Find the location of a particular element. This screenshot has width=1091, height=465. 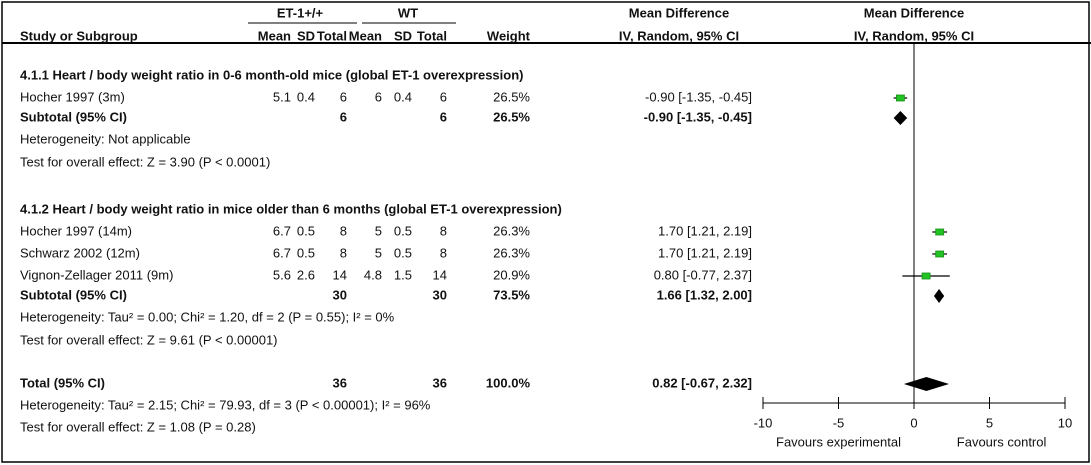

ctl-group: WT is located at coordinates (408, 12).